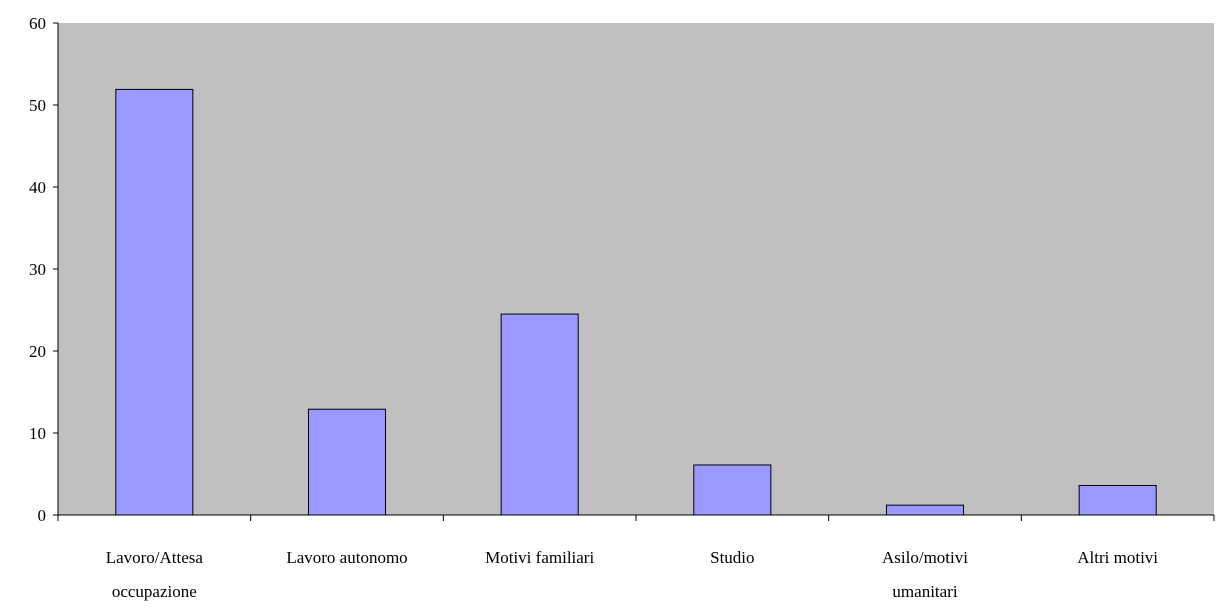 The height and width of the screenshot is (610, 1223). Describe the element at coordinates (154, 591) in the screenshot. I see `x-tick-label: occupazione` at that location.